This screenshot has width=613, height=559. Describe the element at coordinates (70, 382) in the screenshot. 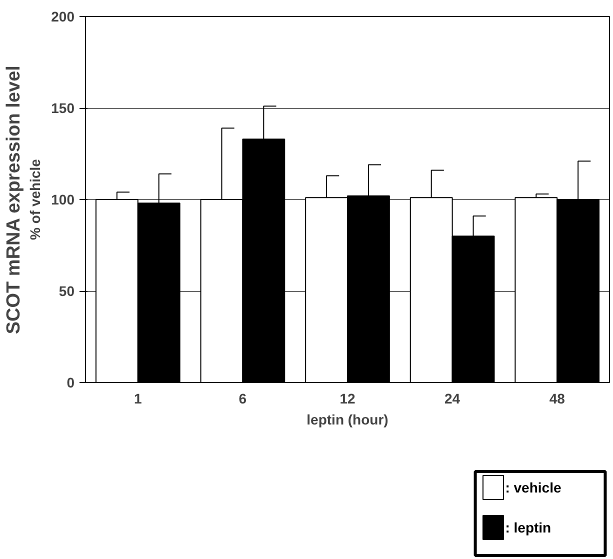

I see `y-tick-label: 0` at that location.